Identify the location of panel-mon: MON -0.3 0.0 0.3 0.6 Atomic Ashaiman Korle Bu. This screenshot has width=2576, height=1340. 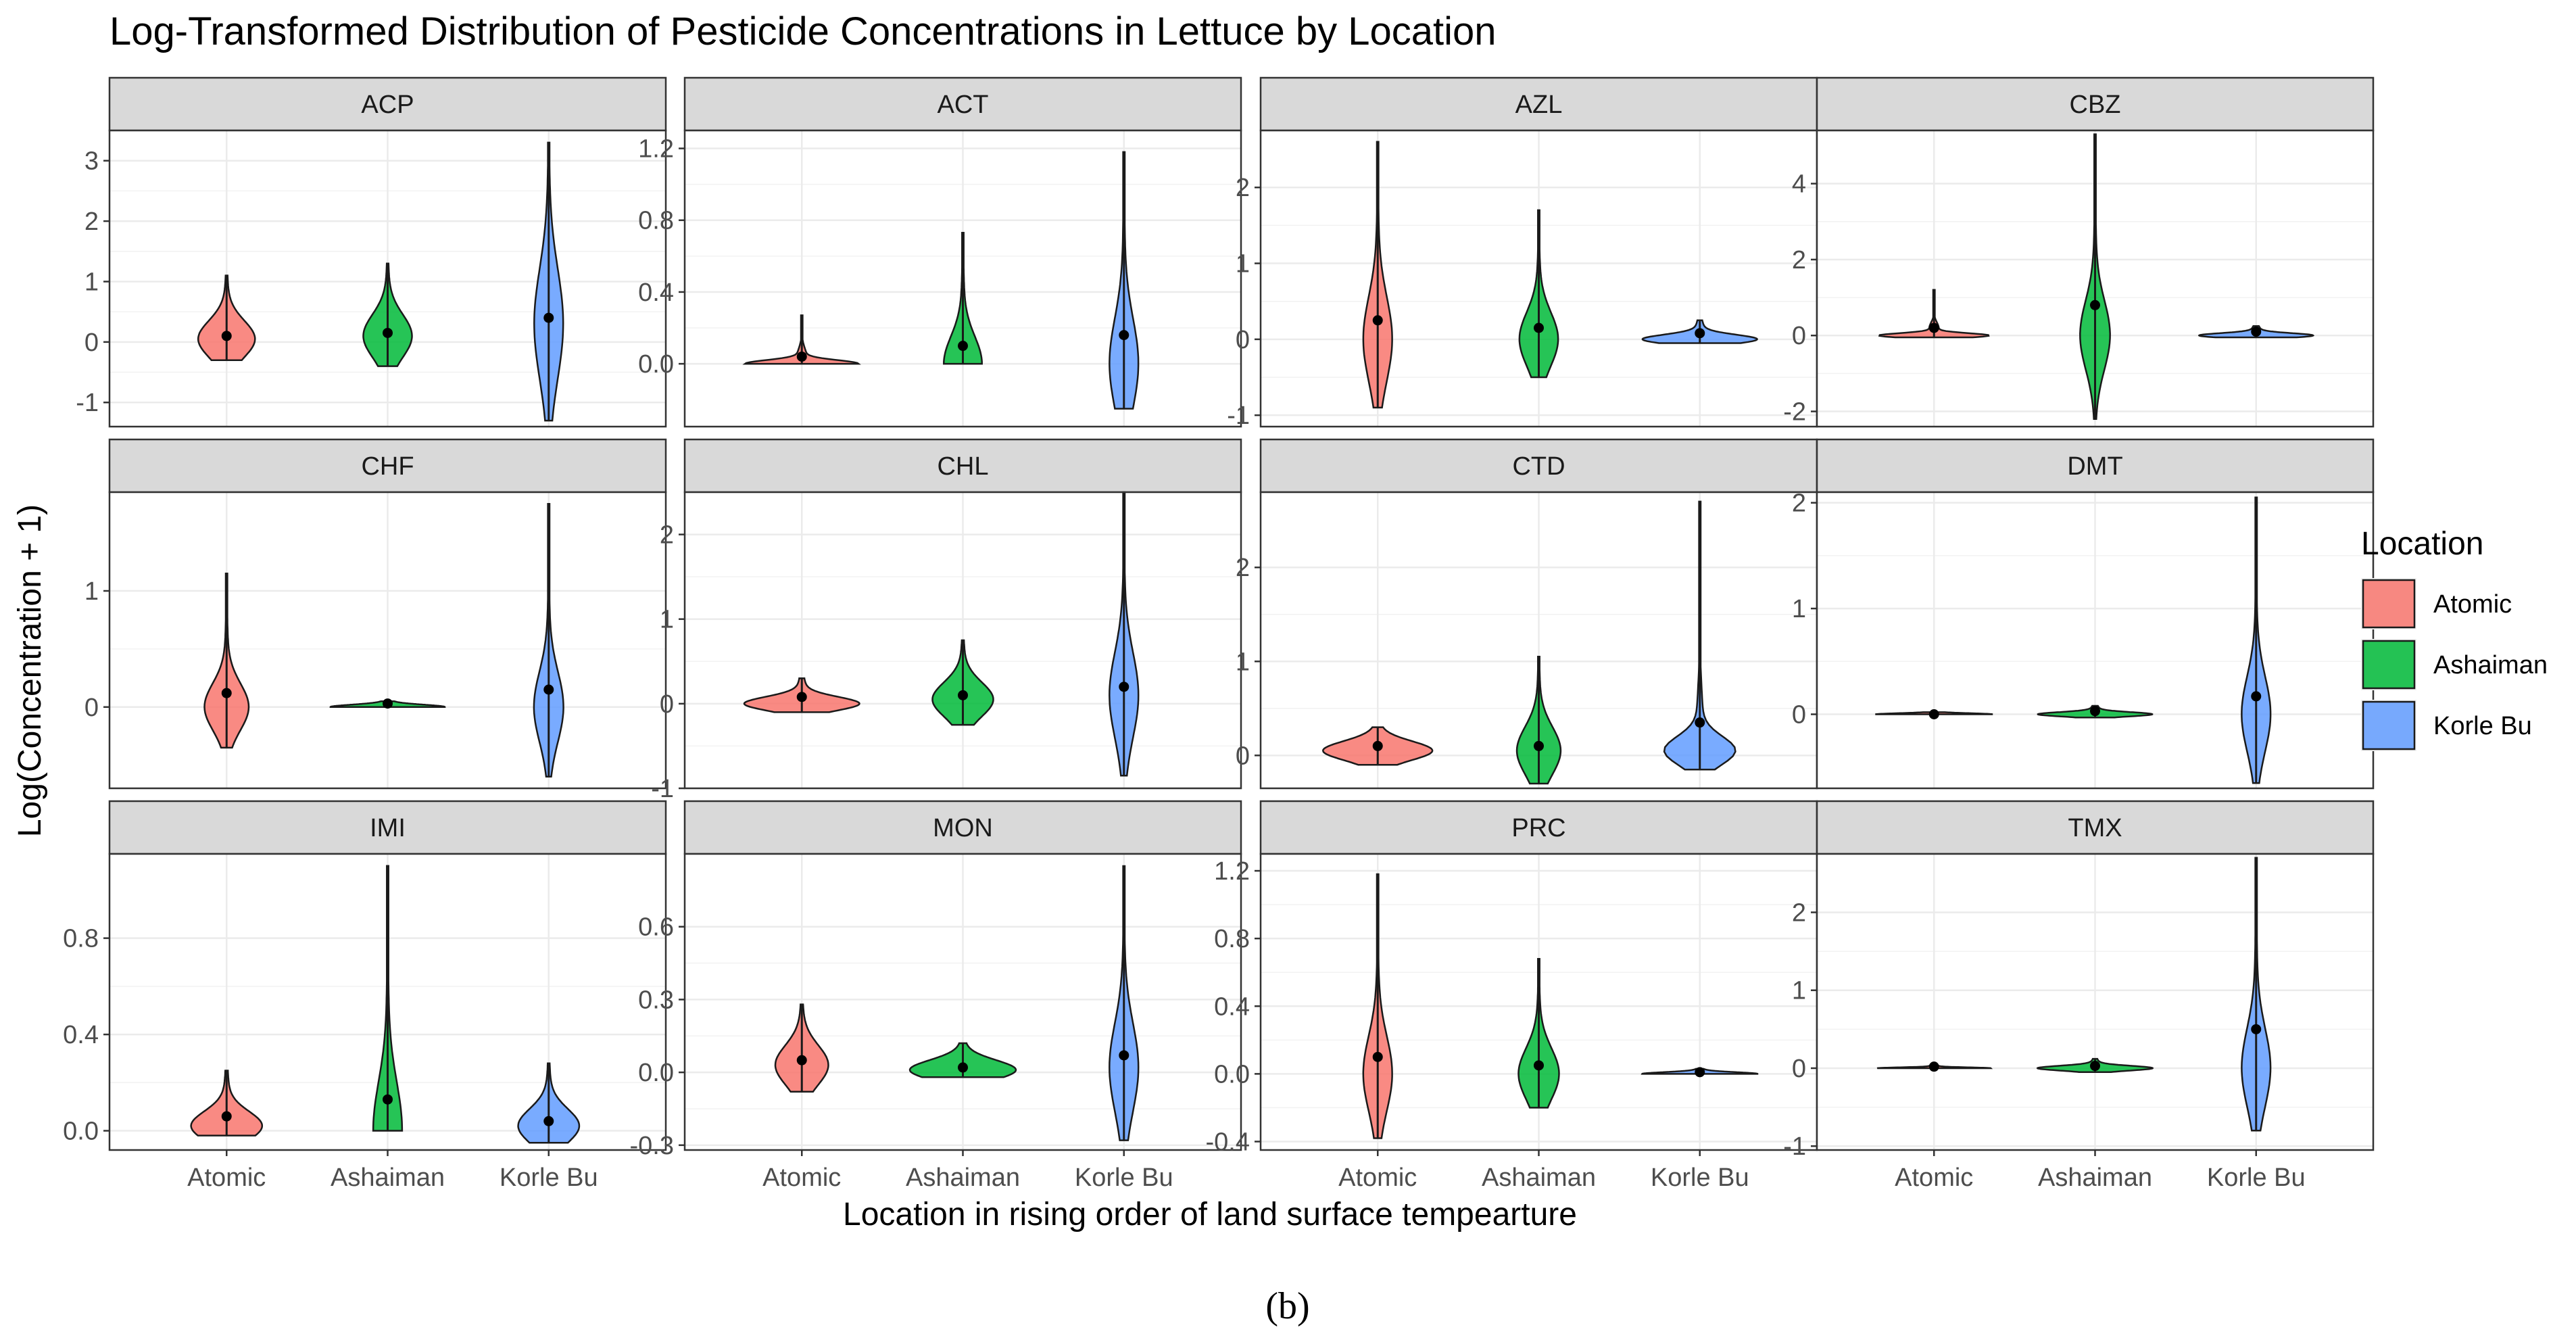
(936, 996).